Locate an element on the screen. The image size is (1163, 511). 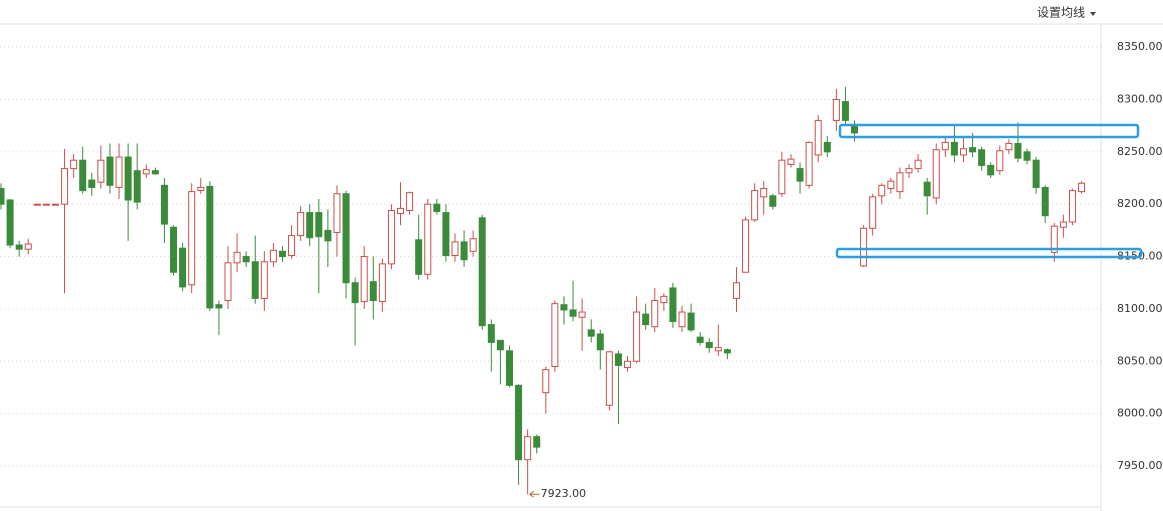
annotation-arrow is located at coordinates (534, 494).